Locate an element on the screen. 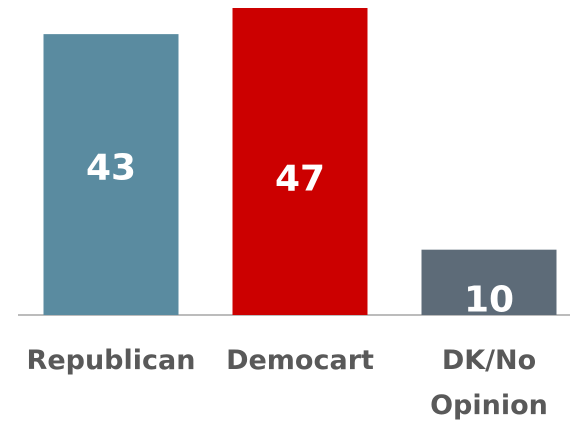  bar-value-label-2: 10 is located at coordinates (489, 299).